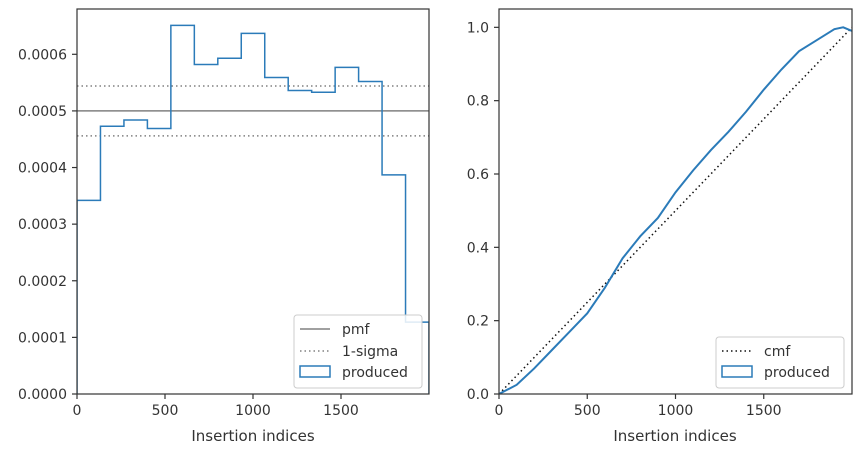  What do you see at coordinates (42, 225) in the screenshot?
I see `y-tick-label: 0.0003` at bounding box center [42, 225].